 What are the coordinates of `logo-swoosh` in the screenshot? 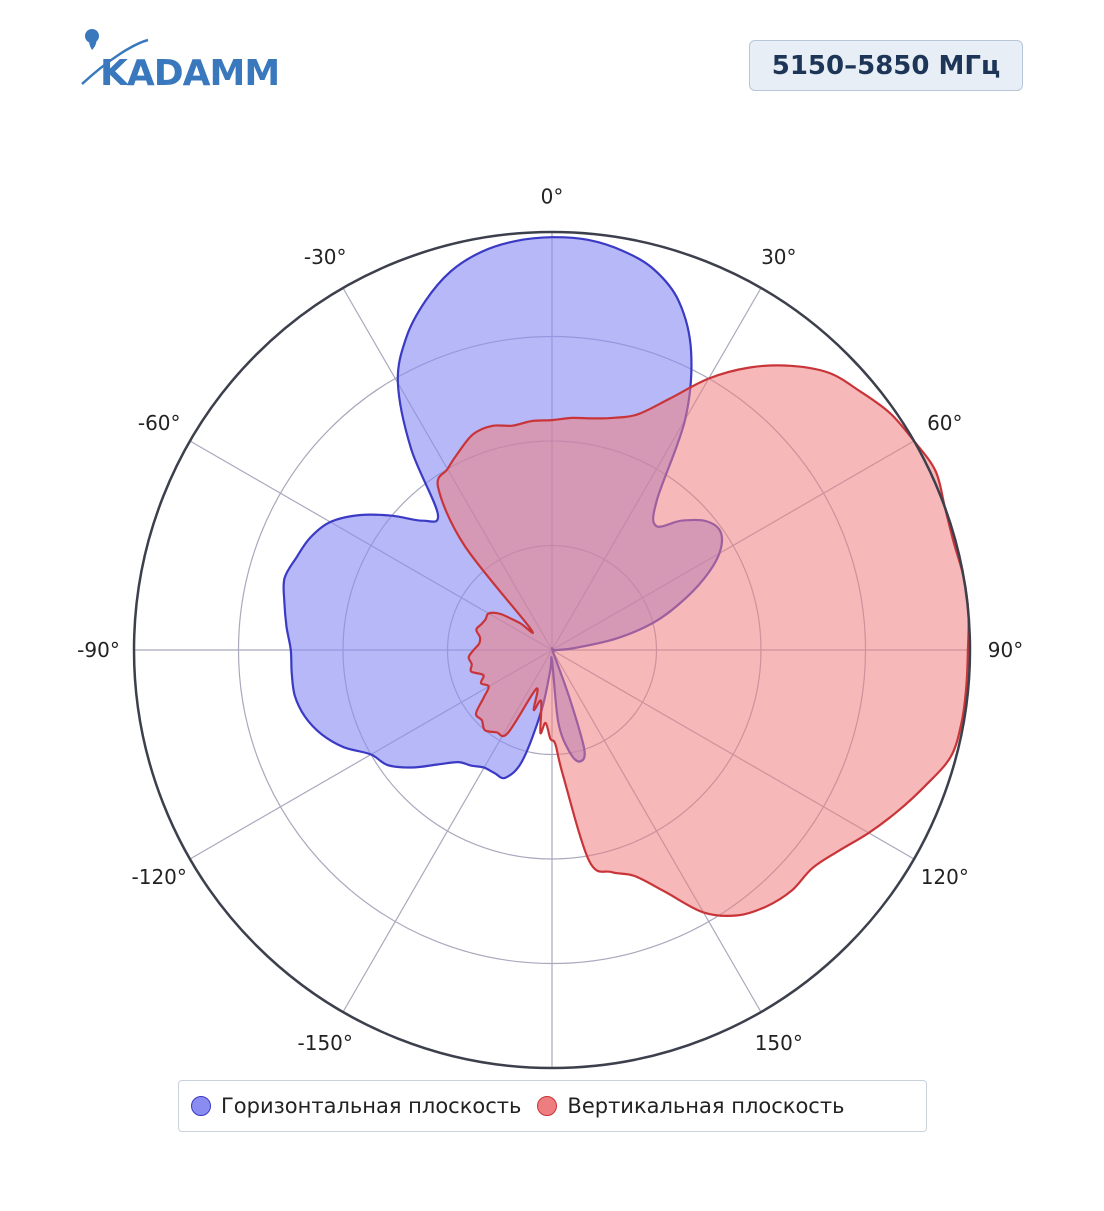 It's located at (115, 61).